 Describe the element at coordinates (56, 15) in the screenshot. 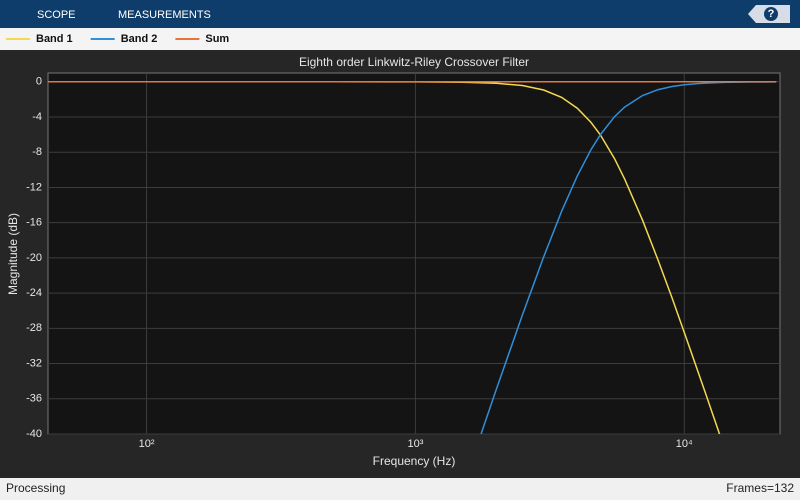

I see `tab: SCOPE` at that location.